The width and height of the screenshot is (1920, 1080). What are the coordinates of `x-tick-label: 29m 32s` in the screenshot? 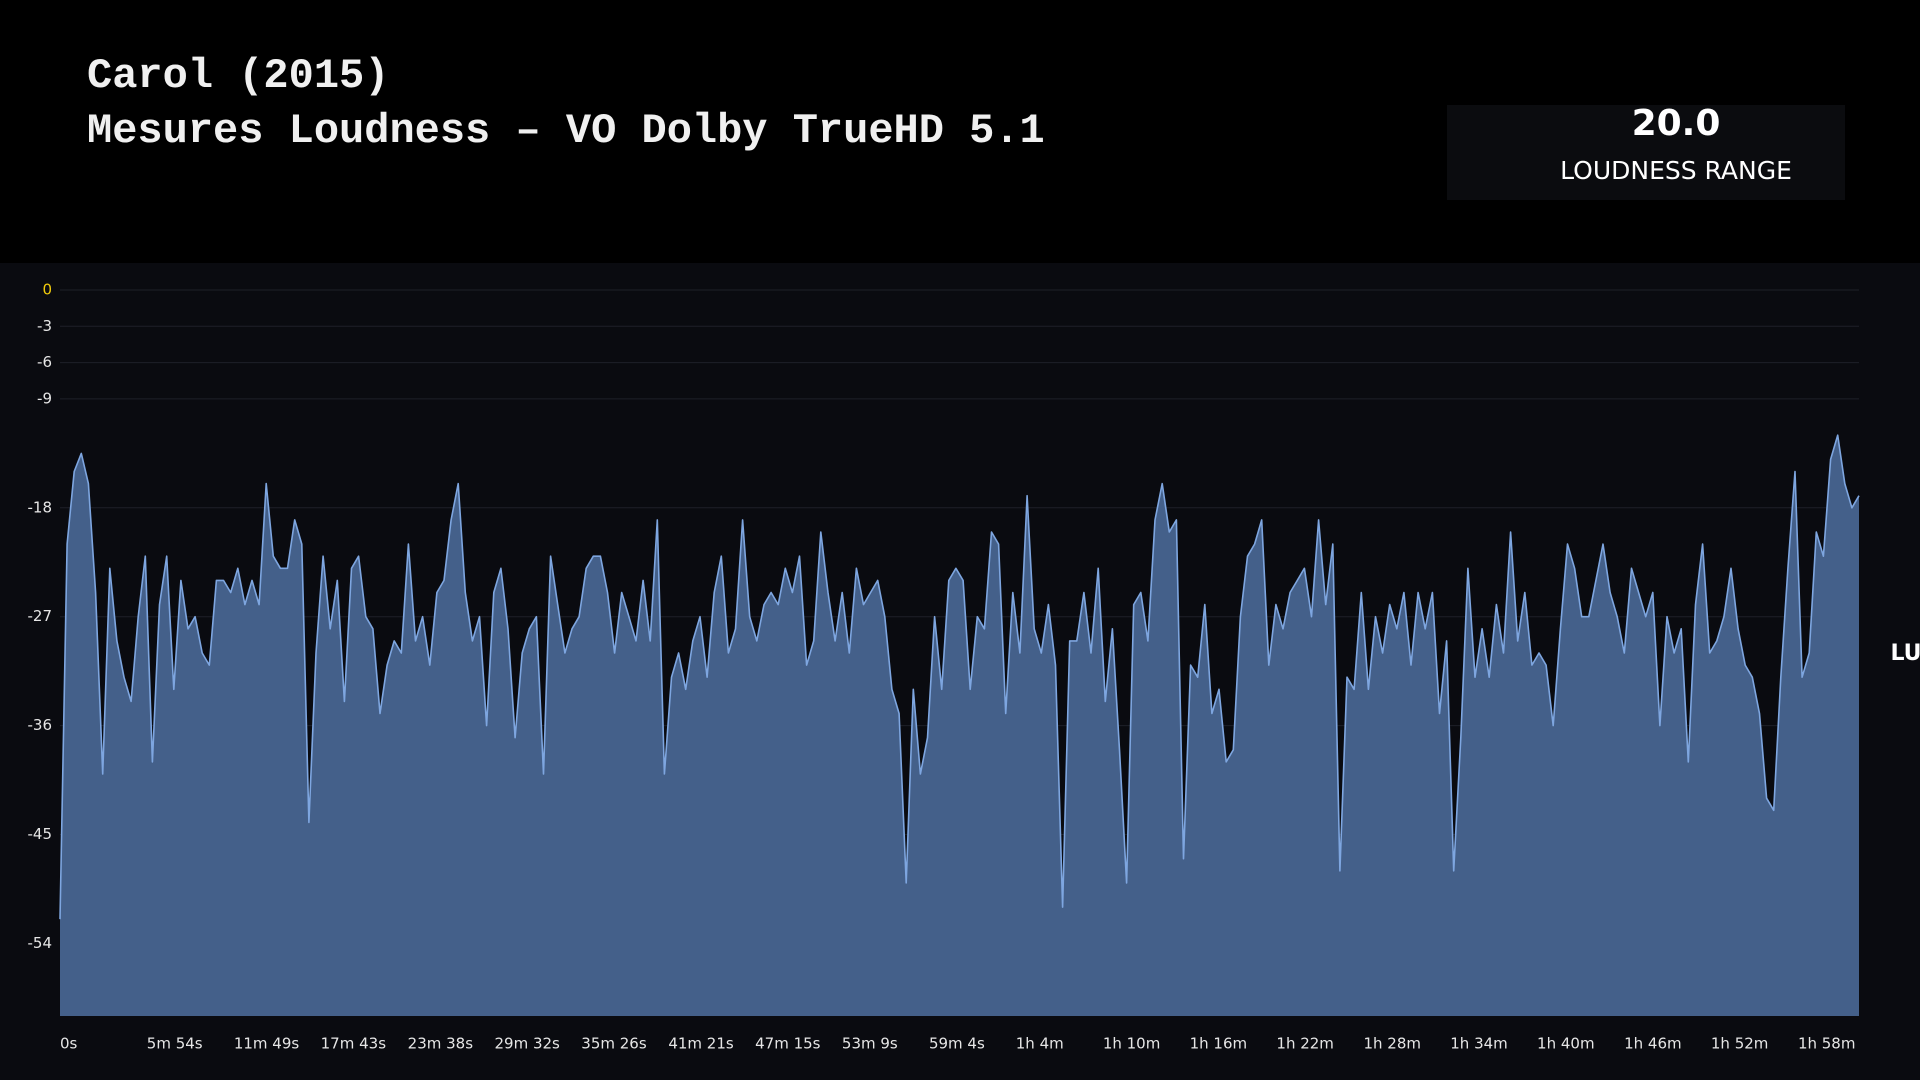 It's located at (527, 1044).